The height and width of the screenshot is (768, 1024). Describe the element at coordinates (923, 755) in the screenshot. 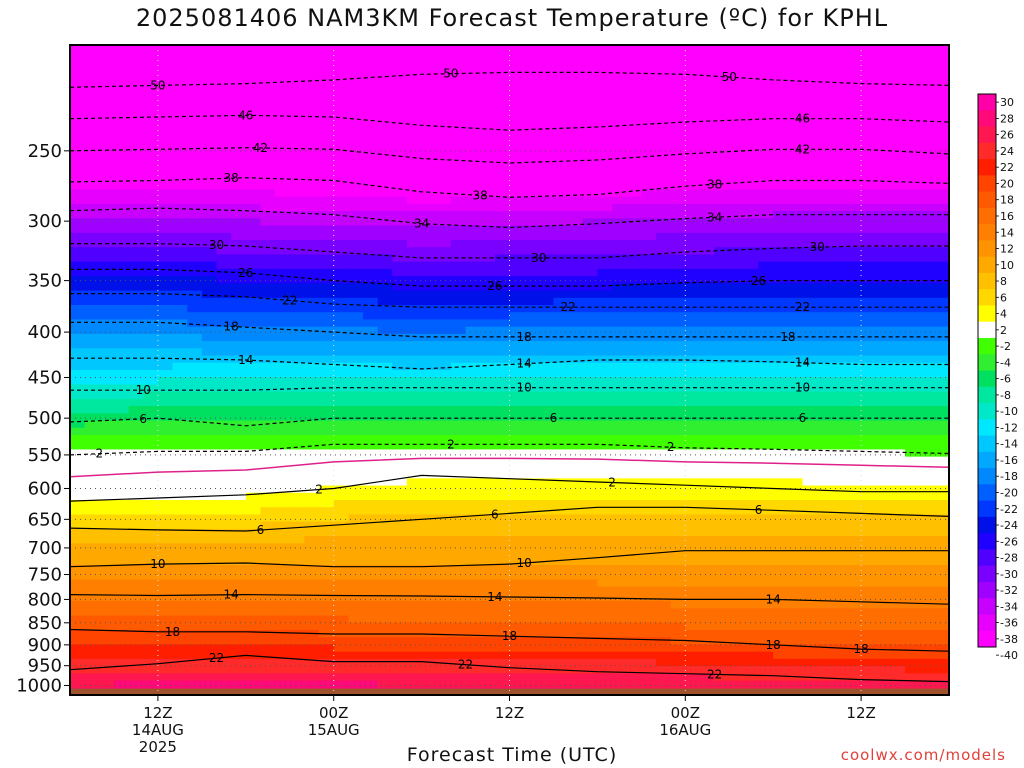

I see `credit-link: coolwx.com/models` at that location.